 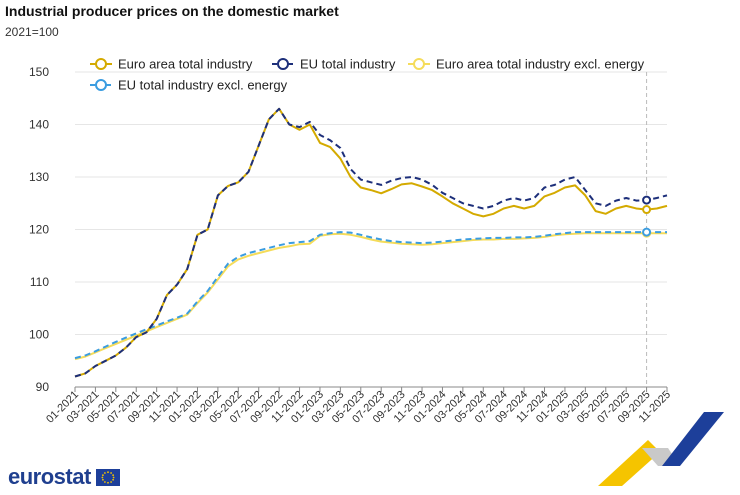 What do you see at coordinates (629, 463) in the screenshot?
I see `deco-yellow-stripe` at bounding box center [629, 463].